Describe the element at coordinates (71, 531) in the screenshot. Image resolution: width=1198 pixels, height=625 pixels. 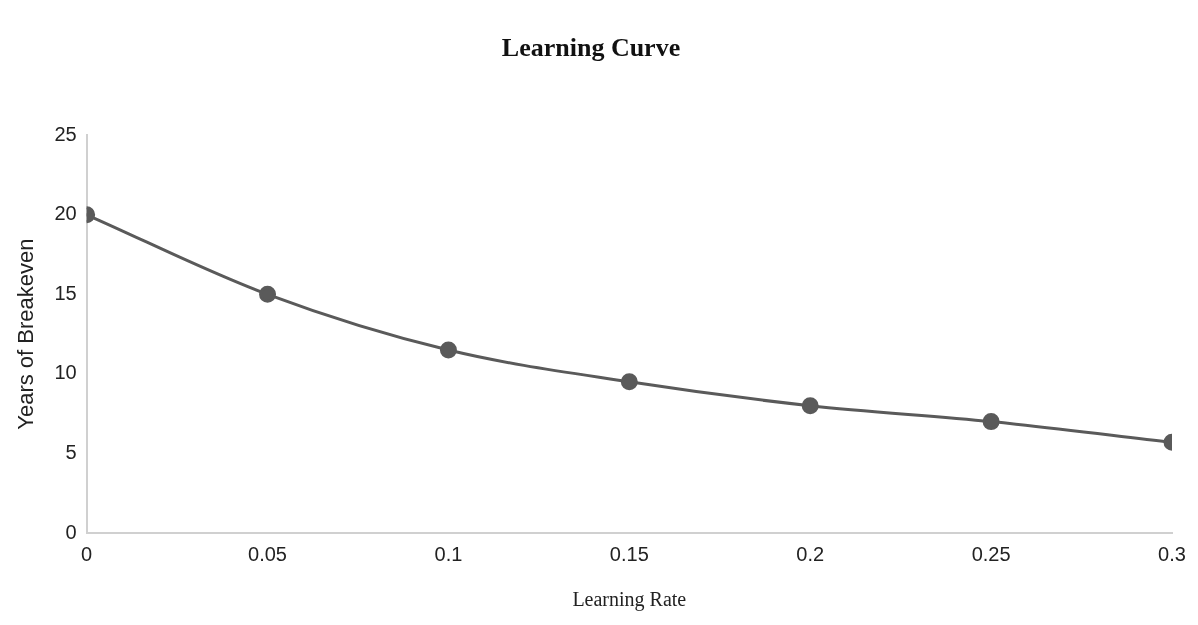
I see `y-tick-label: 0` at that location.